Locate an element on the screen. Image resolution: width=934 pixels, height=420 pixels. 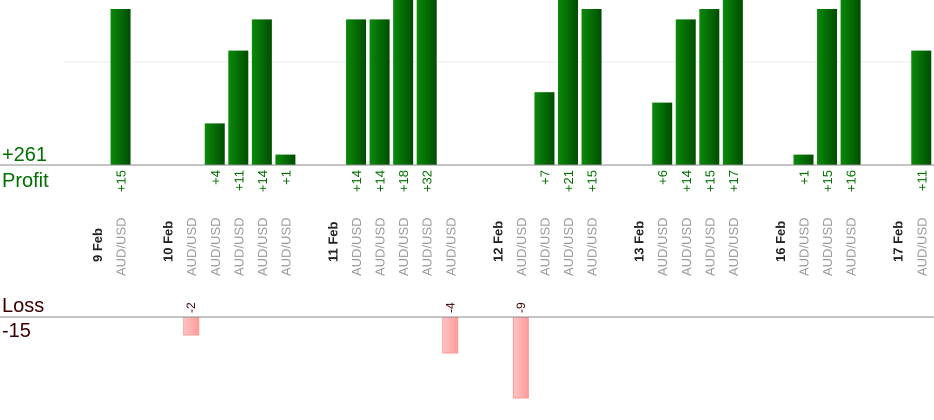
loss-value-label: -4 is located at coordinates (450, 307).